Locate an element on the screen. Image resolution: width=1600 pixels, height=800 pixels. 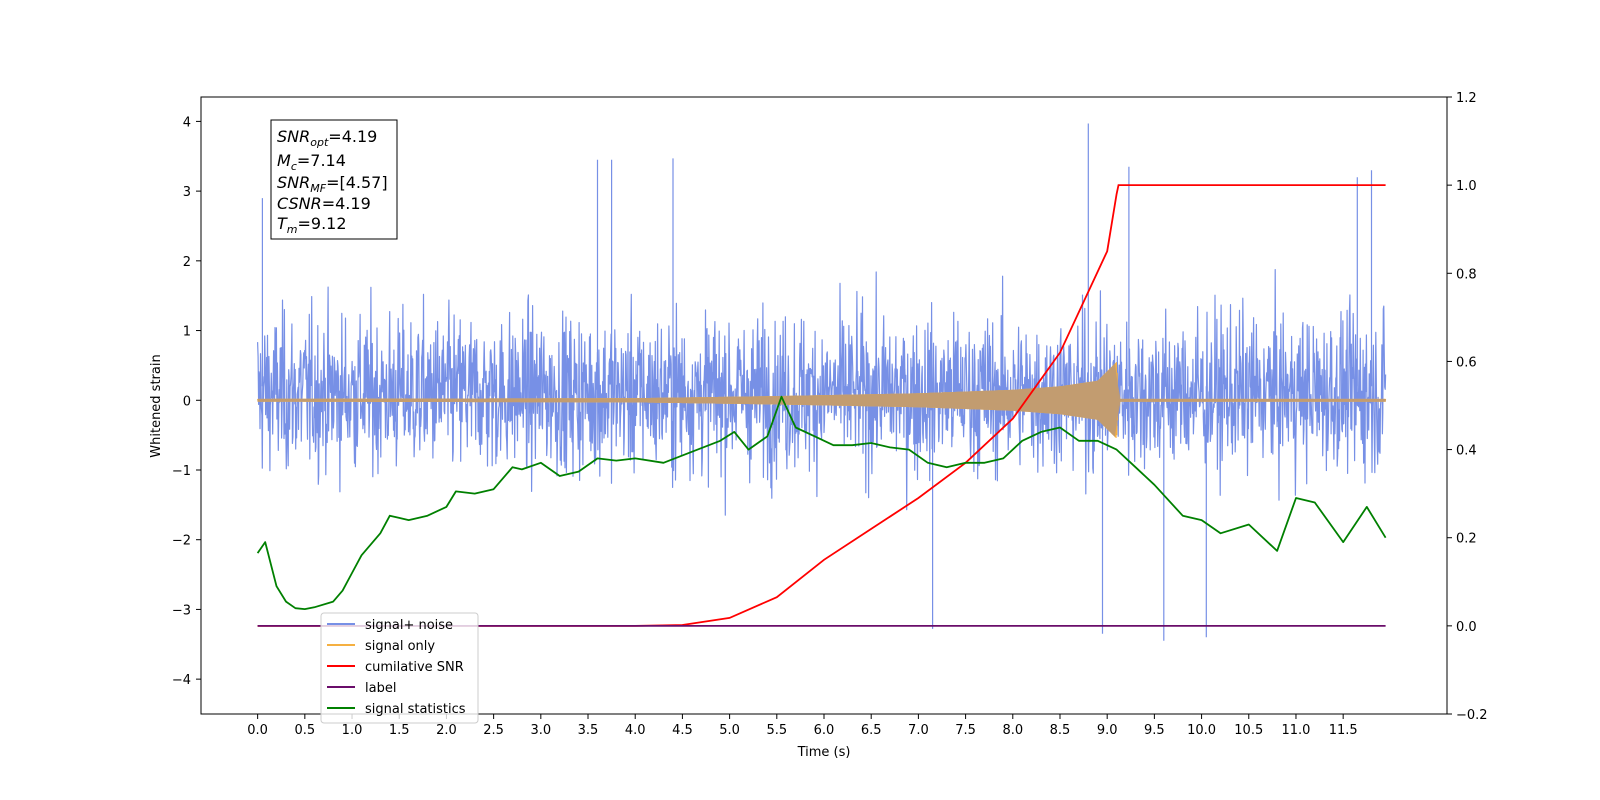
x-axis-label: Time (s) is located at coordinates (824, 752).